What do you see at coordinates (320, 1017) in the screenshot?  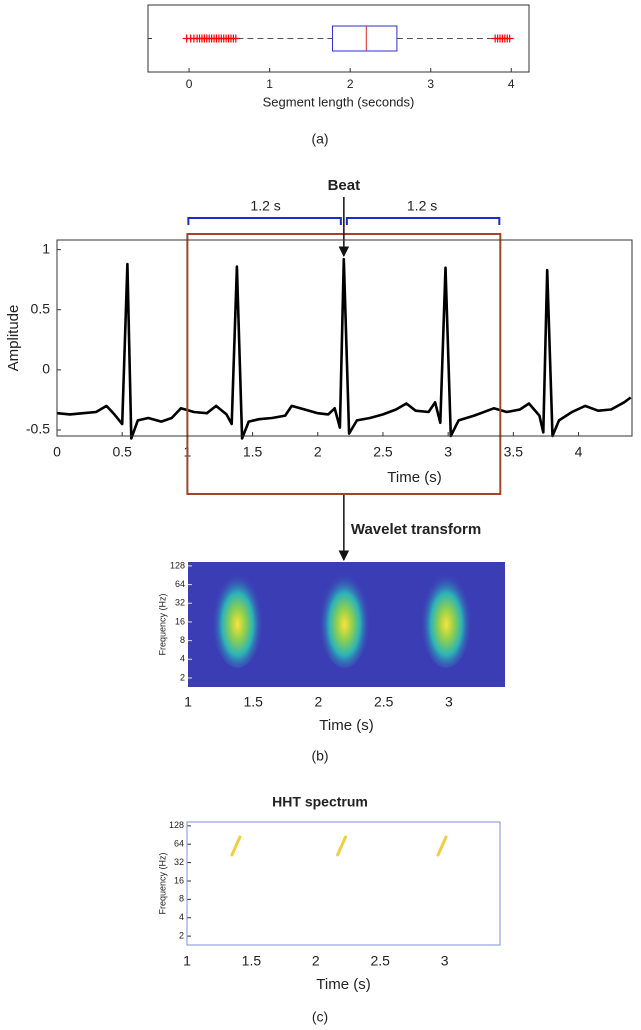 I see `caption: (c)` at bounding box center [320, 1017].